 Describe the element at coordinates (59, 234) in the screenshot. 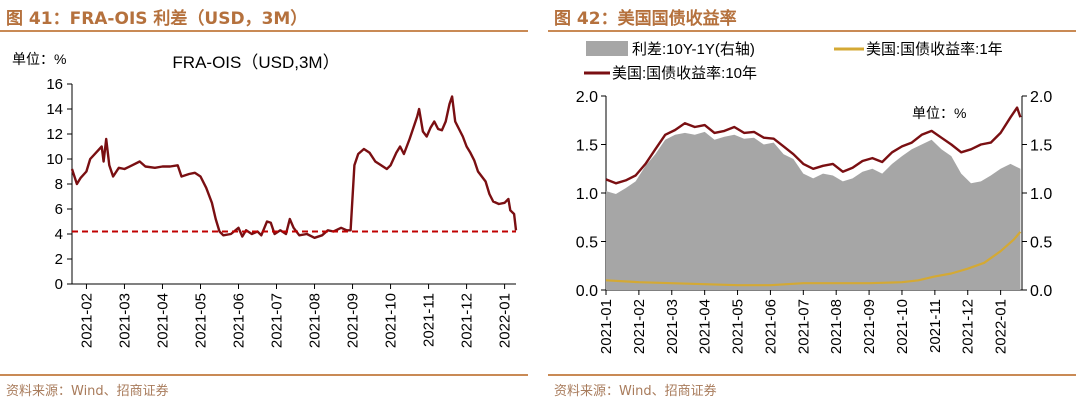

I see `y-tick-label: 4` at that location.